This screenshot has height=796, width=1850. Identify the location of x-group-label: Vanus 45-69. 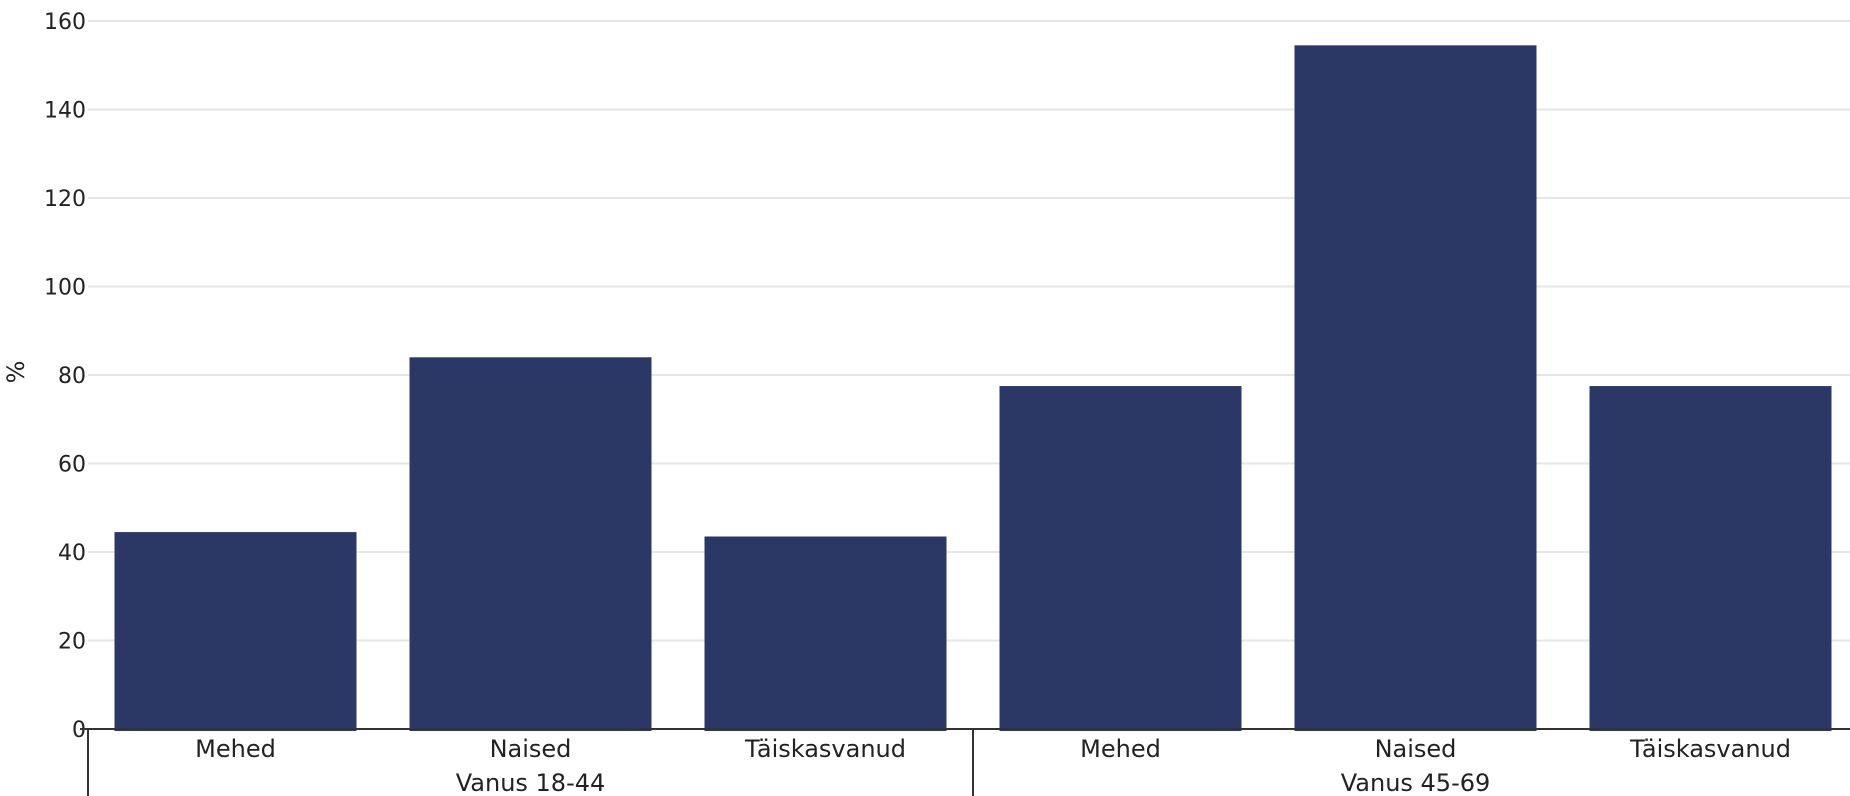
(1416, 782).